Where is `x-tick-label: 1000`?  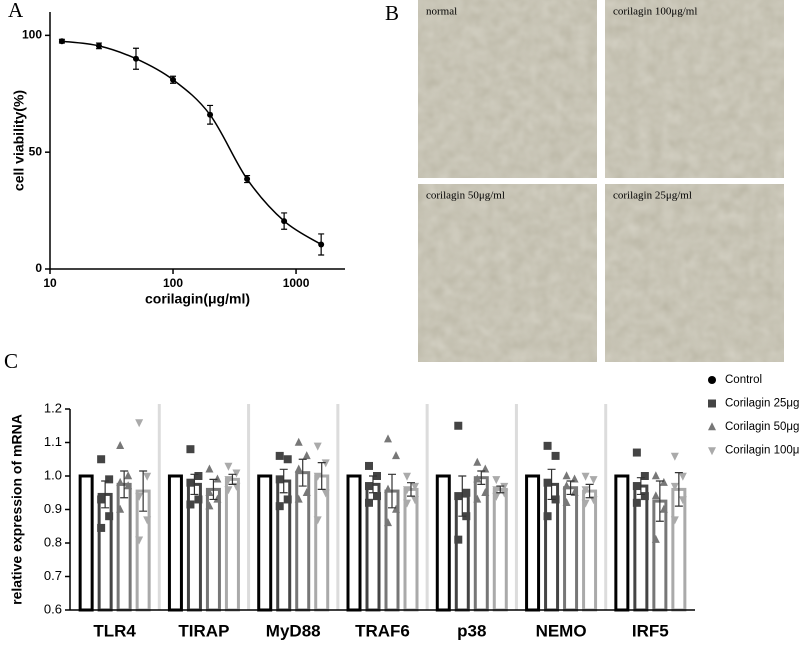
x-tick-label: 1000 is located at coordinates (296, 283).